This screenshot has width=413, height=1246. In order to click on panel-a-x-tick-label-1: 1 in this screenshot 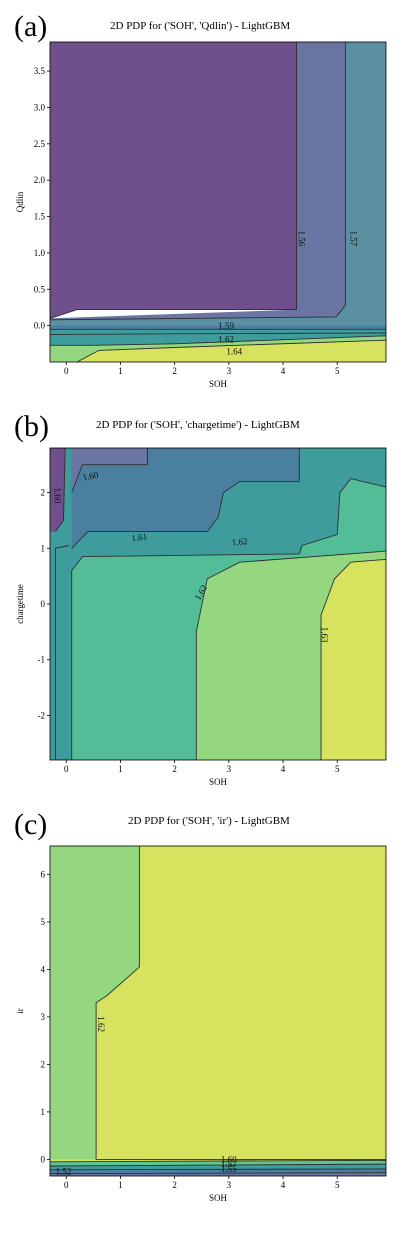, I will do `click(120, 371)`.